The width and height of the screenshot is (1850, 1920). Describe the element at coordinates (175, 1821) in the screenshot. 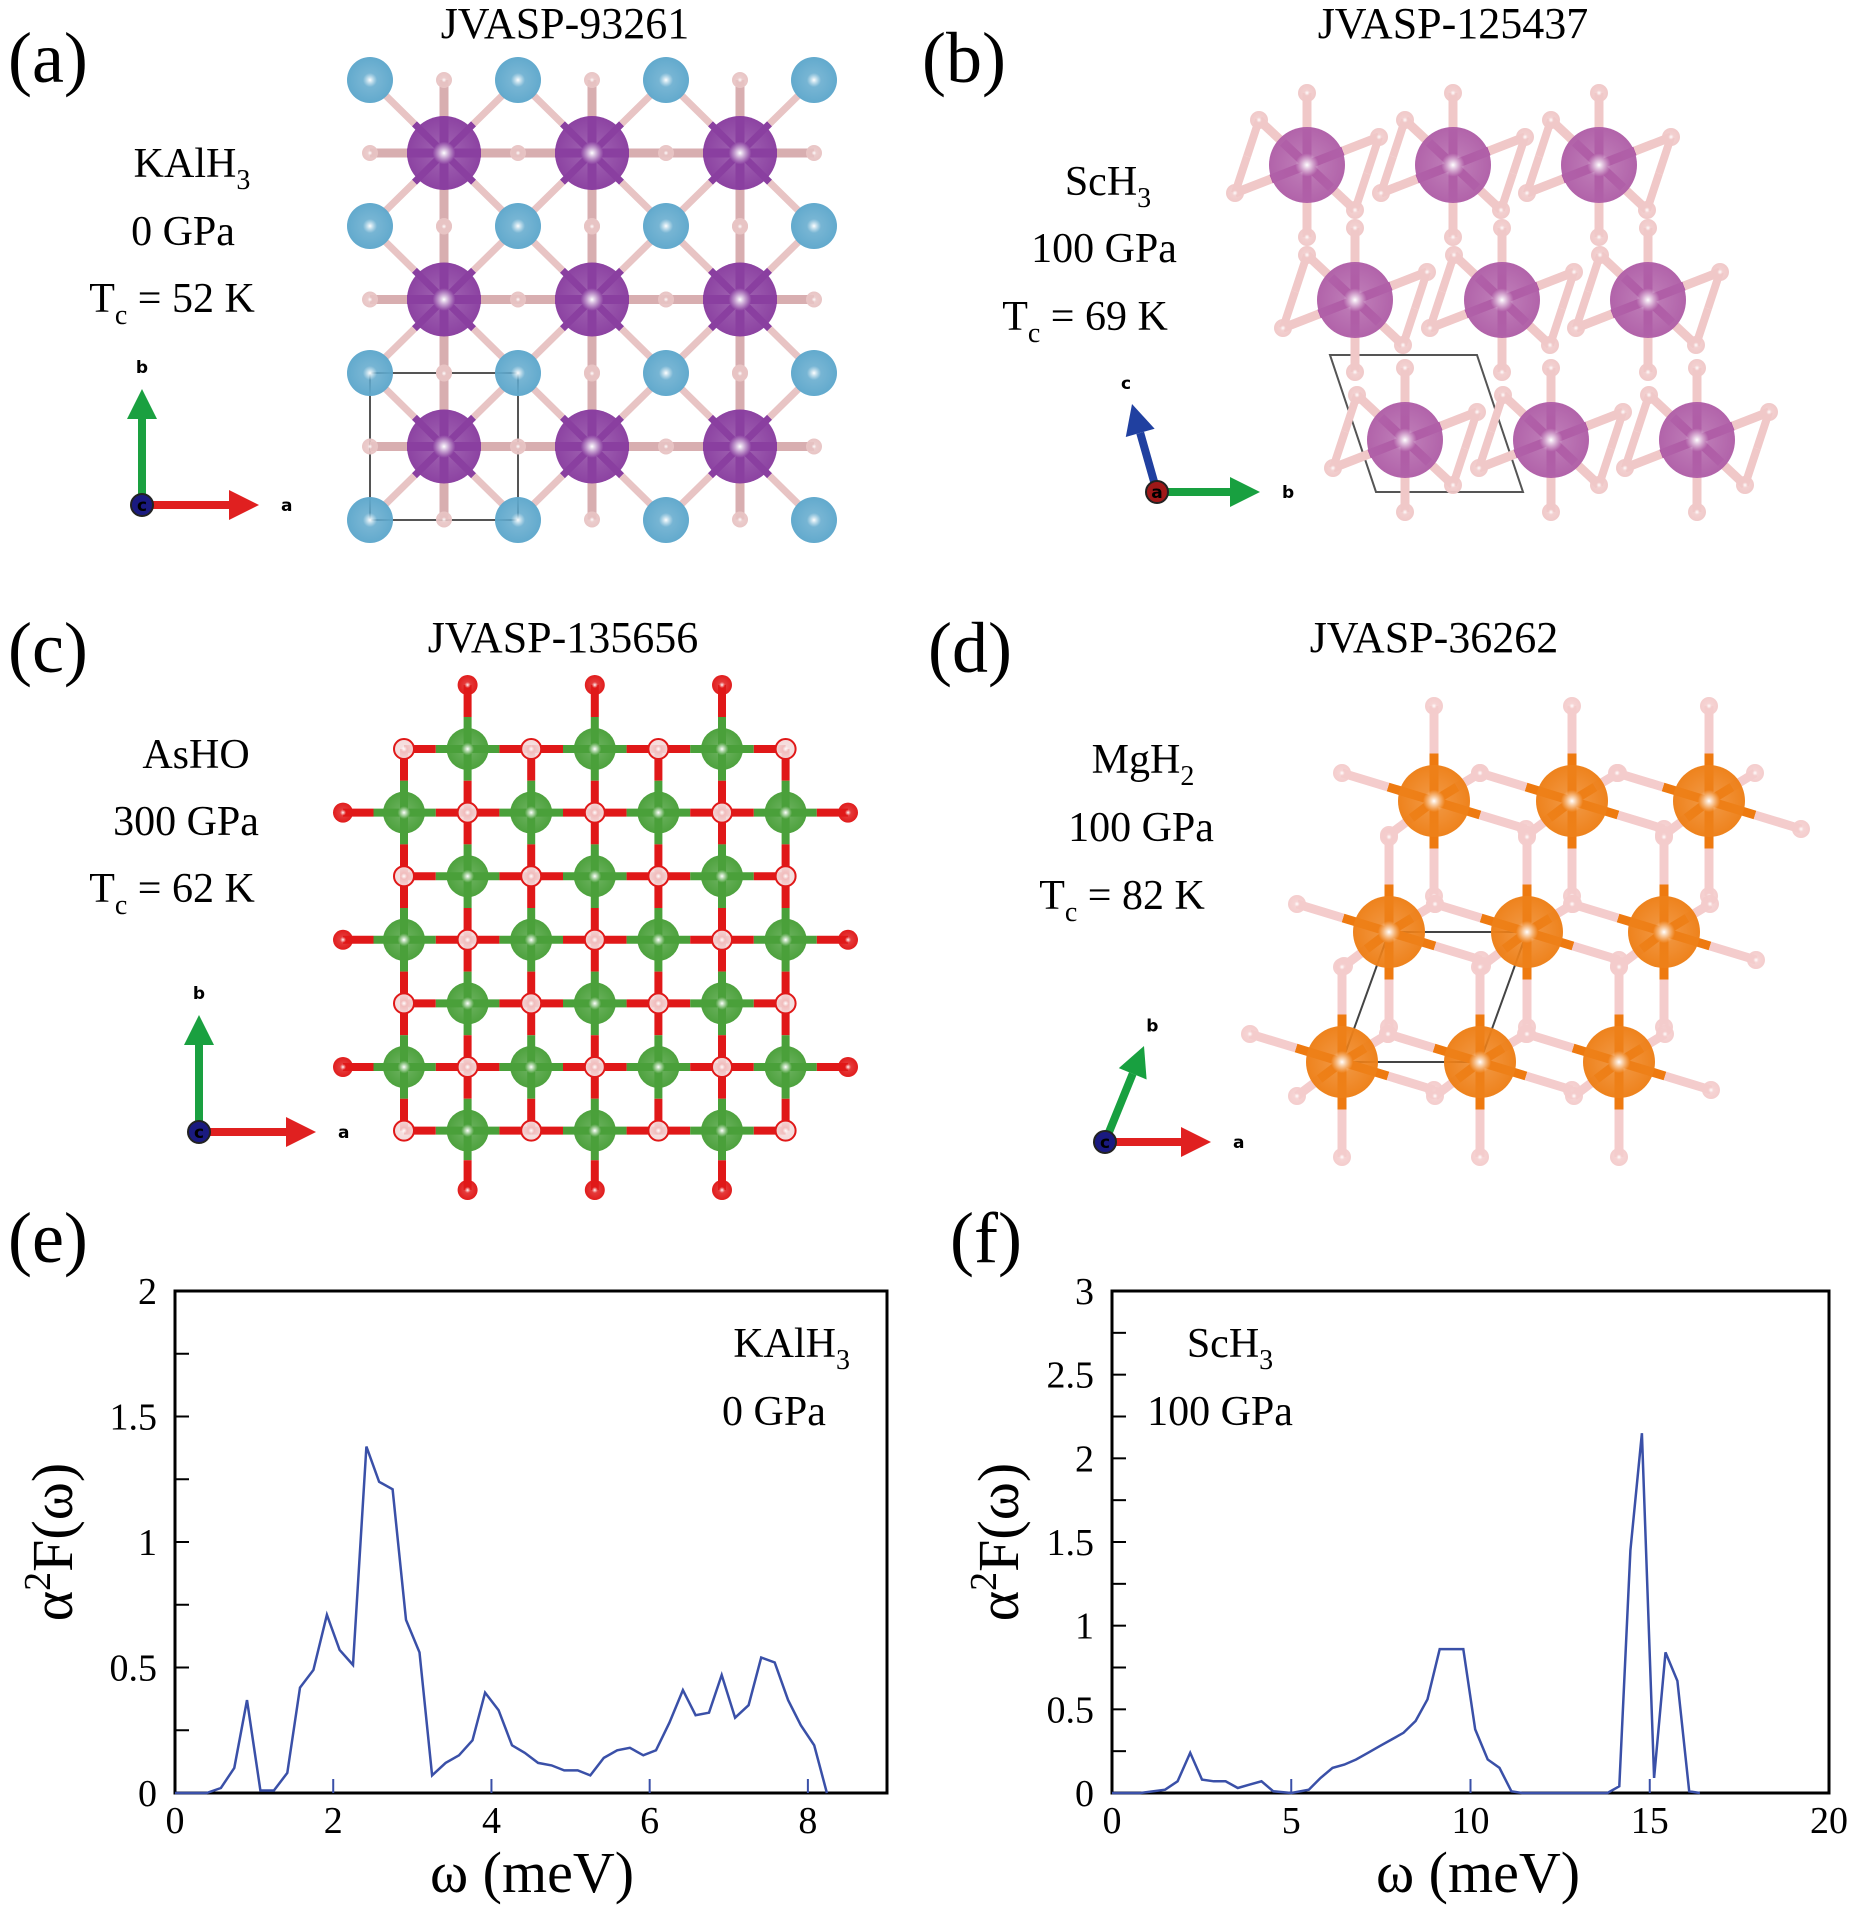

I see `x-tick-label: 0` at that location.